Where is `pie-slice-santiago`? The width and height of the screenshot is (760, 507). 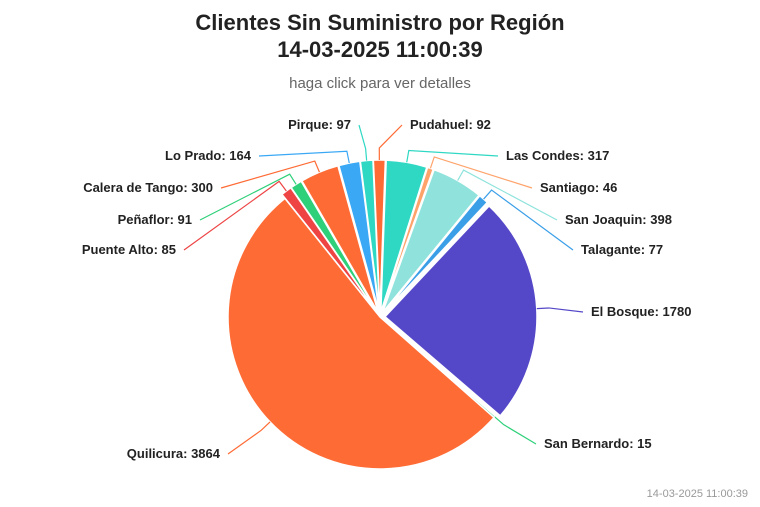 pie-slice-santiago is located at coordinates (407, 239).